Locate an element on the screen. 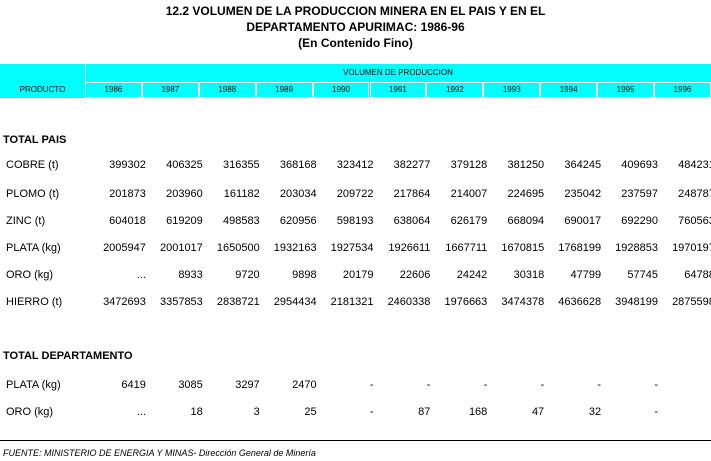 The height and width of the screenshot is (461, 711). cell-value: 203960 is located at coordinates (184, 194).